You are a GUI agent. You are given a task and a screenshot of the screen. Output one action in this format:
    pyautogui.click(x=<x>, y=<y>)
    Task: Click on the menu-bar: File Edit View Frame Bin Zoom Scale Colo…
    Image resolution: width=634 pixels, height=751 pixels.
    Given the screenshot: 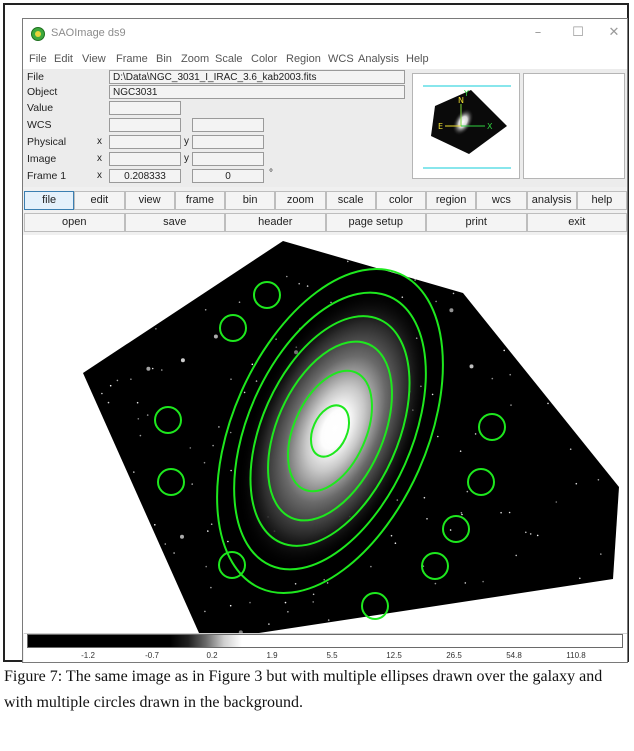 What is the action you would take?
    pyautogui.click(x=325, y=59)
    